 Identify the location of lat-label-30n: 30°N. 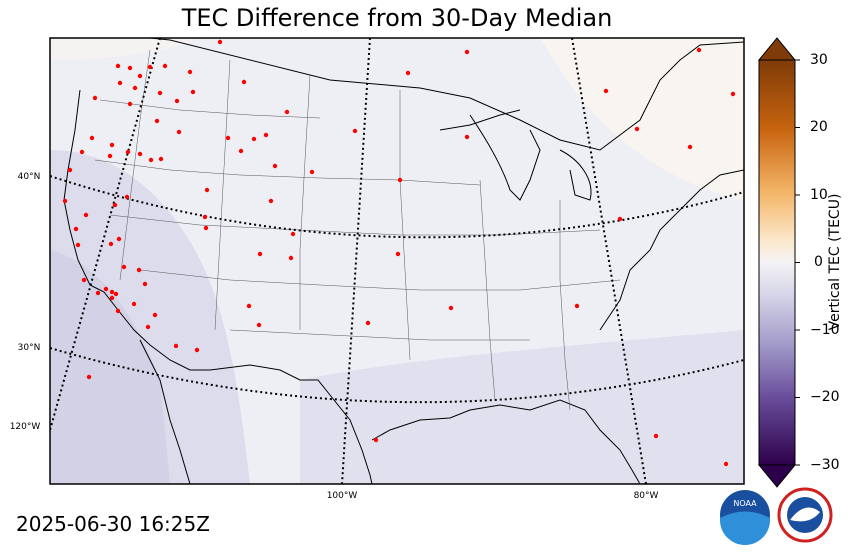
(29, 348).